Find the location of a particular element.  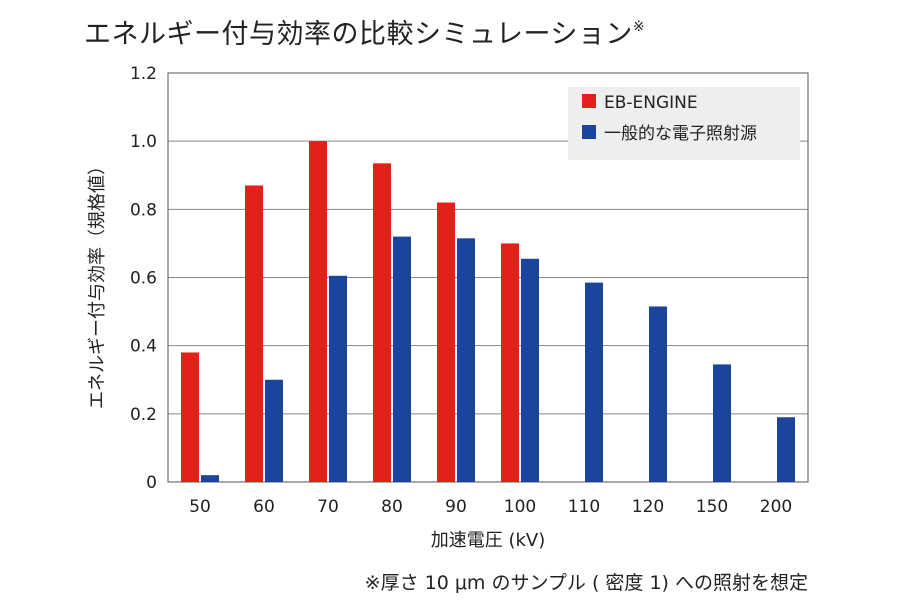

y-tick-label: 0.4 is located at coordinates (143, 347).